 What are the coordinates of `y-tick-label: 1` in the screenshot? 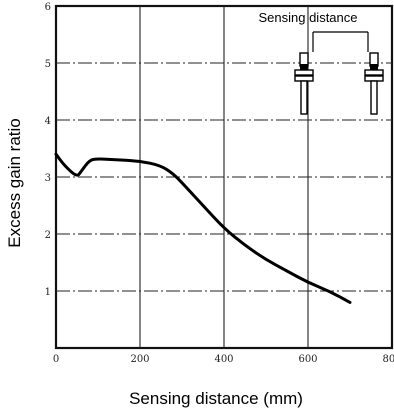 It's located at (48, 292).